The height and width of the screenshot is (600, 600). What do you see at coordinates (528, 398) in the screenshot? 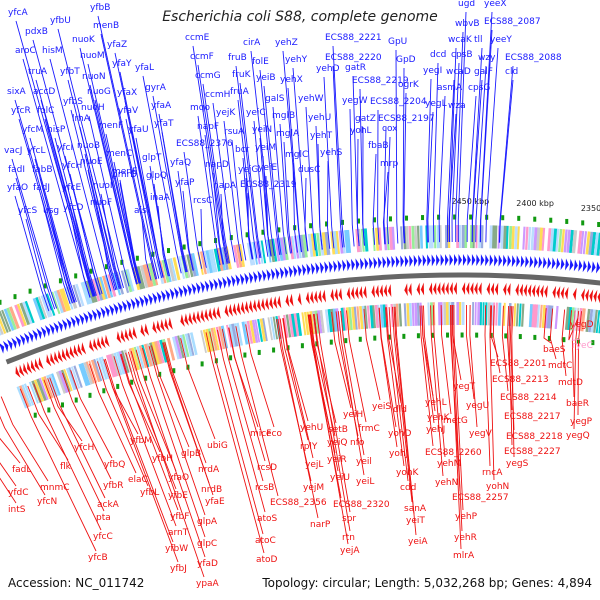
I see `gene-label: ECS88_2214` at bounding box center [528, 398].